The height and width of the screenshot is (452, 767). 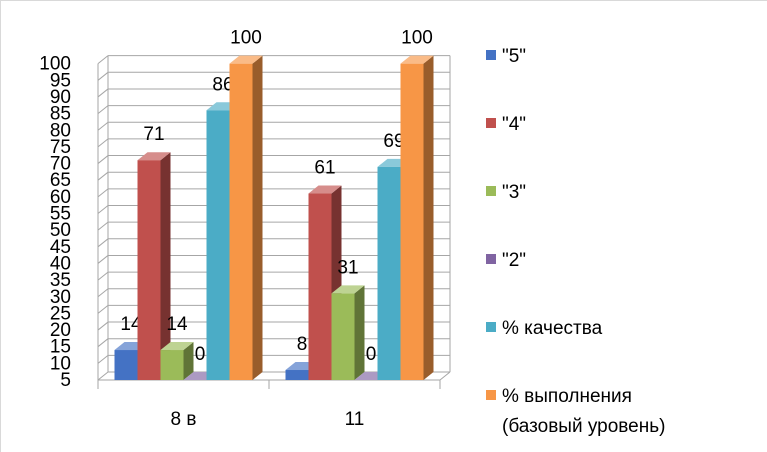 I want to click on legend-label: "2", so click(x=514, y=260).